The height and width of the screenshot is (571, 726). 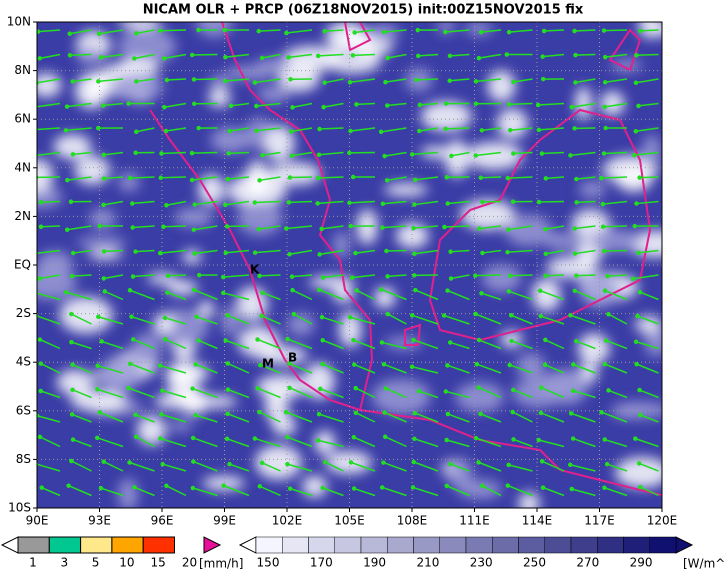 I want to click on lon-label: 99E, so click(x=224, y=521).